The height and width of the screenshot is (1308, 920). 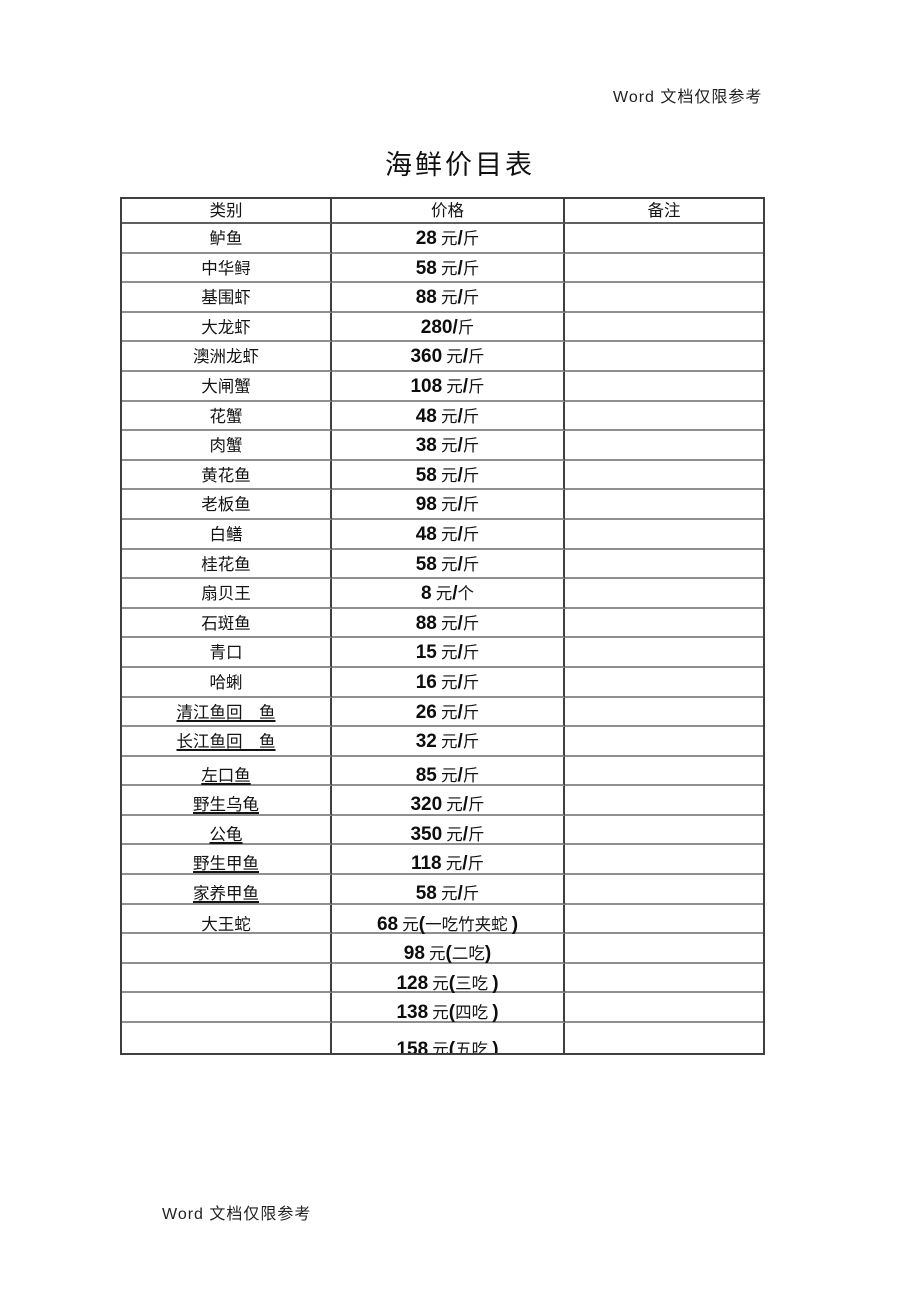 What do you see at coordinates (688, 97) in the screenshot?
I see `watermark-top: Word 文档仅限参考` at bounding box center [688, 97].